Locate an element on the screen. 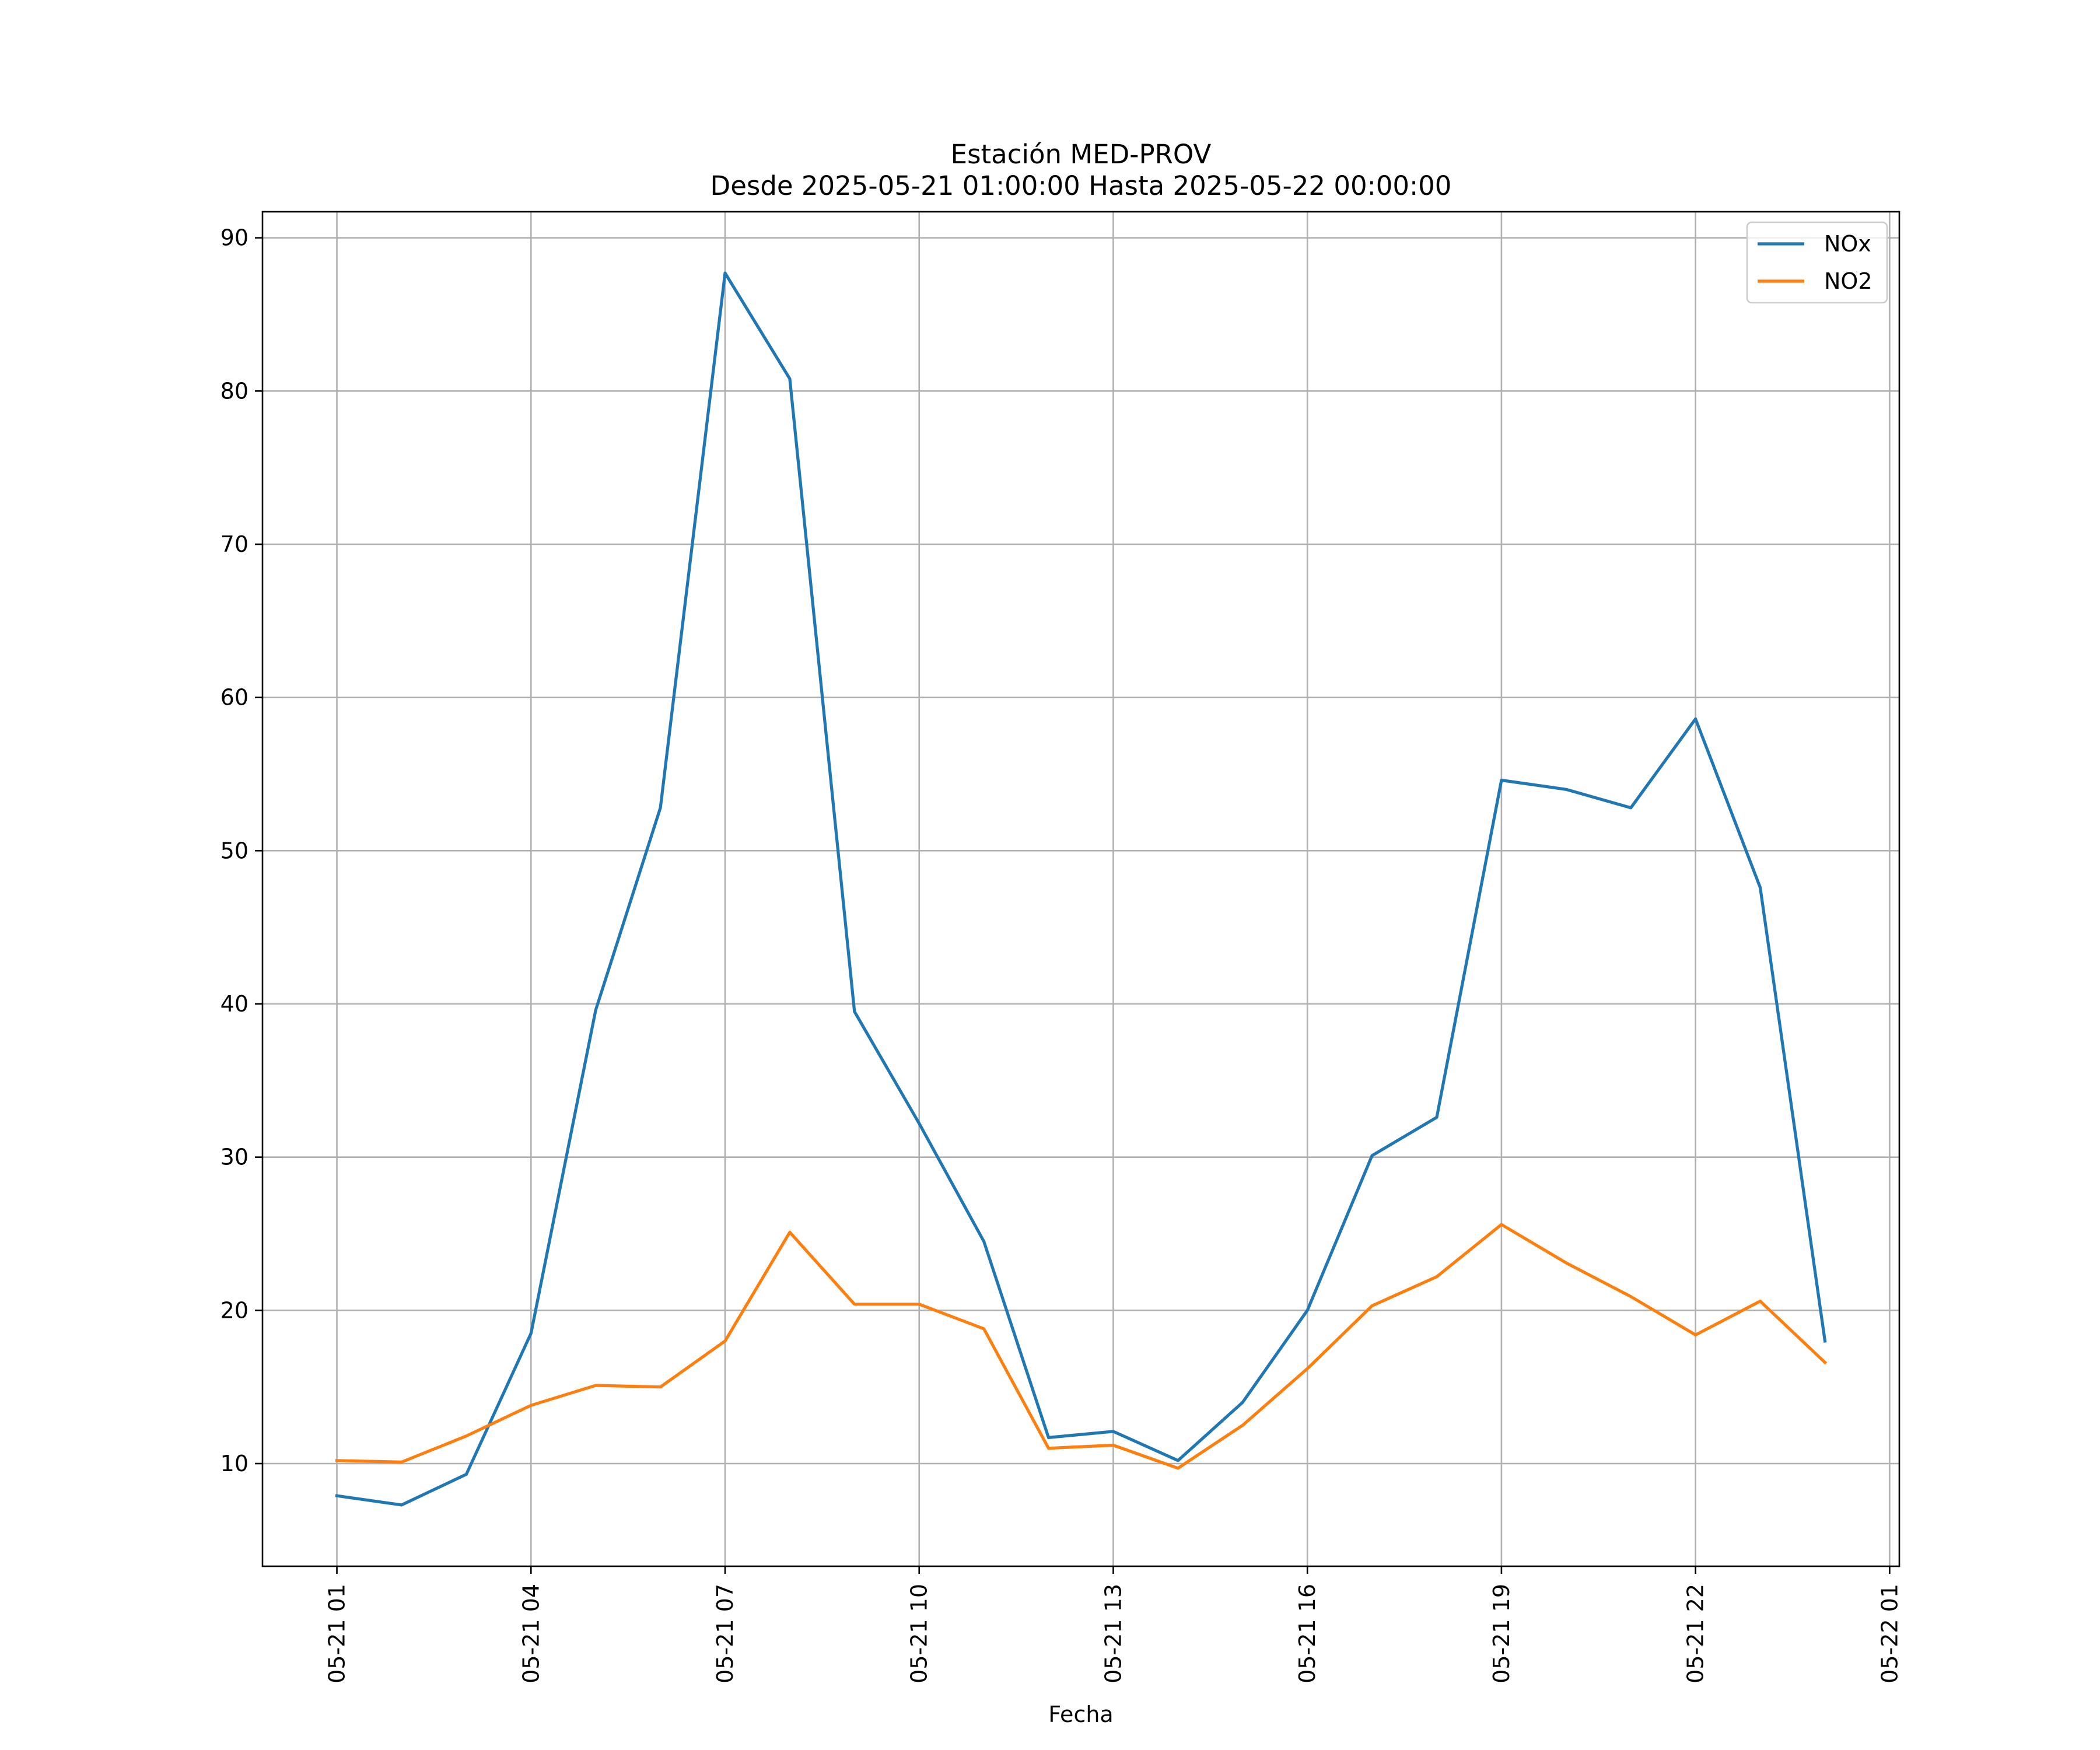 This screenshot has height=1750, width=2100. y-tick-label: 20 is located at coordinates (235, 1310).